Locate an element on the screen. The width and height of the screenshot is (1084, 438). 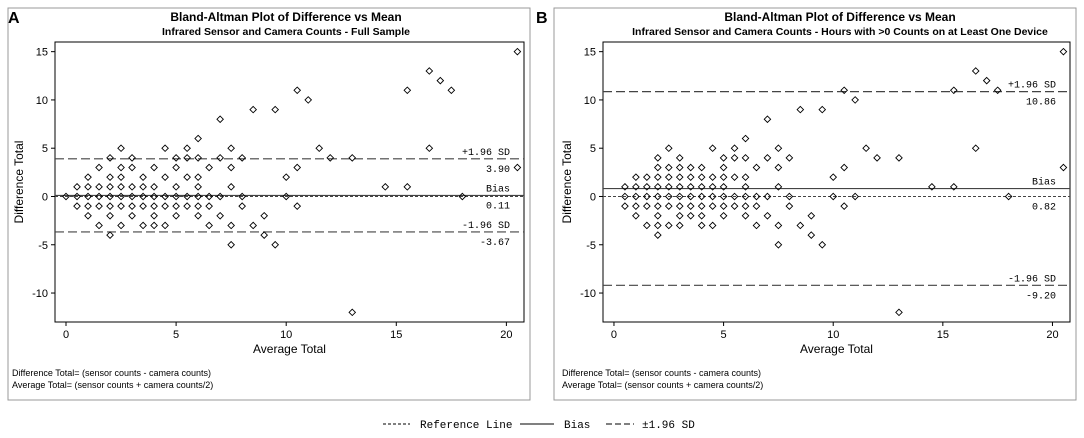
panel-a-upper-loa-value: 3.90 is located at coordinates (498, 170).